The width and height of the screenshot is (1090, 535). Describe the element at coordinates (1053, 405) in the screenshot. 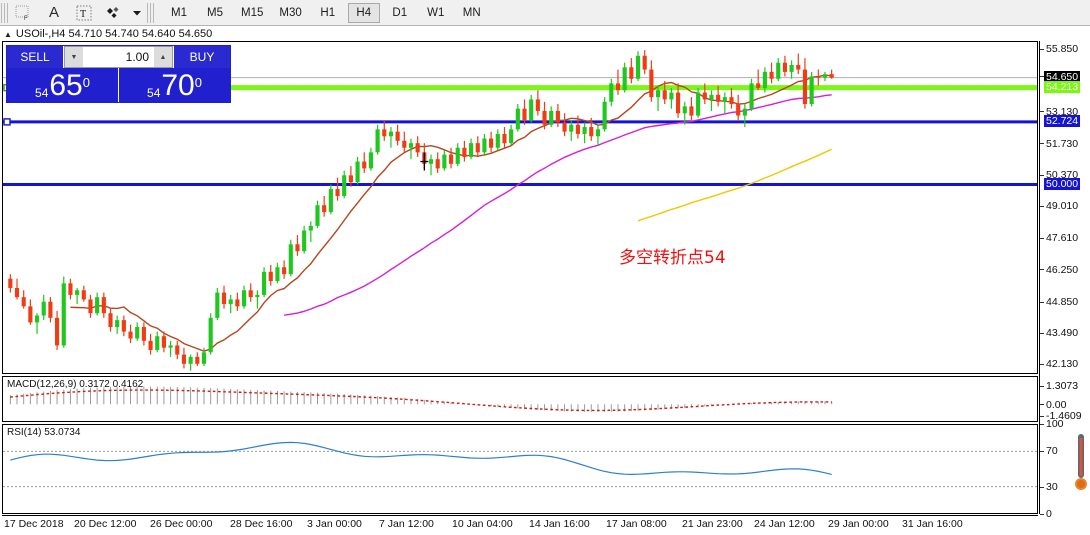

I see `macd-tick: 0.00` at that location.